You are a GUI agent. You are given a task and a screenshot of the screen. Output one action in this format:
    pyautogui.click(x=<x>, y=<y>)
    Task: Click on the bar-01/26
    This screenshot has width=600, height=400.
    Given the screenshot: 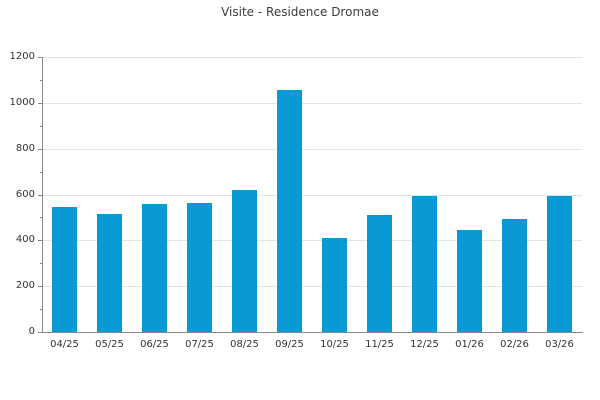 What is the action you would take?
    pyautogui.click(x=469, y=281)
    